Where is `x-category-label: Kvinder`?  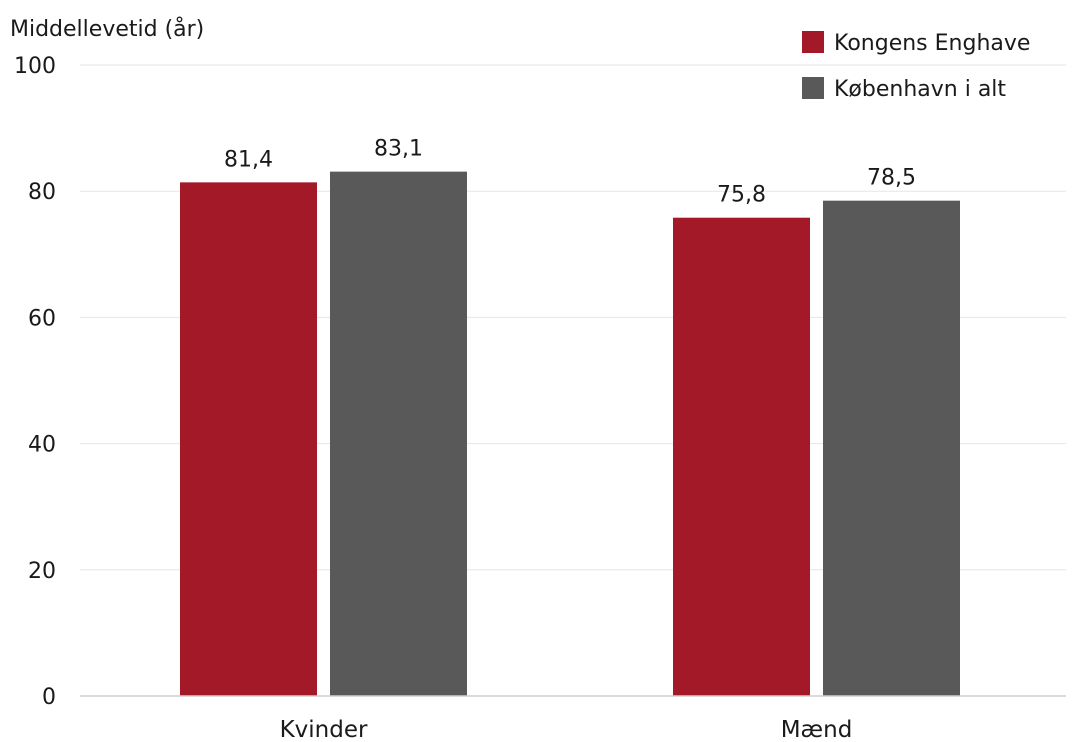 x-category-label: Kvinder is located at coordinates (324, 729).